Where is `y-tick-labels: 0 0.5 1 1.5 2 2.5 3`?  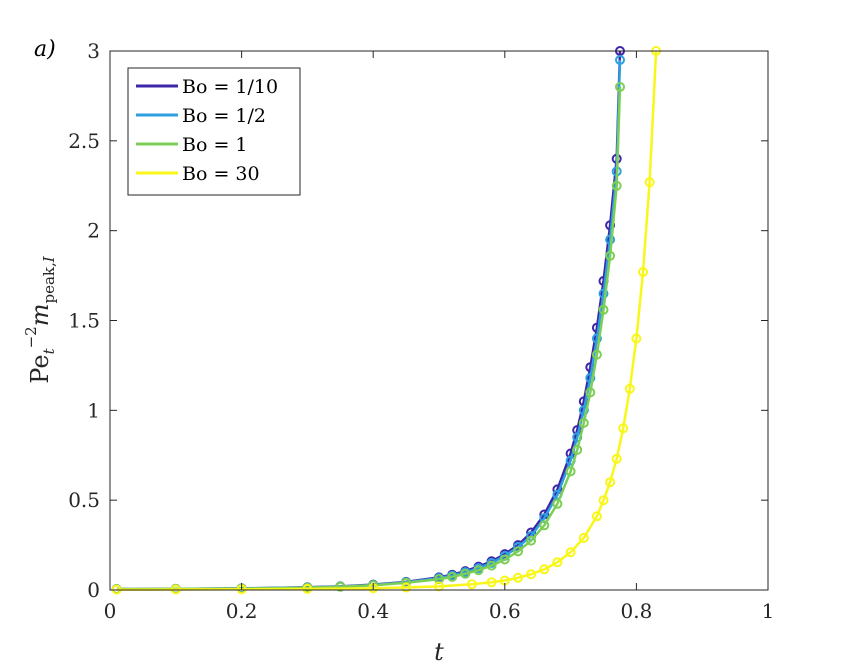 y-tick-labels: 0 0.5 1 1.5 2 2.5 3 is located at coordinates (84, 320).